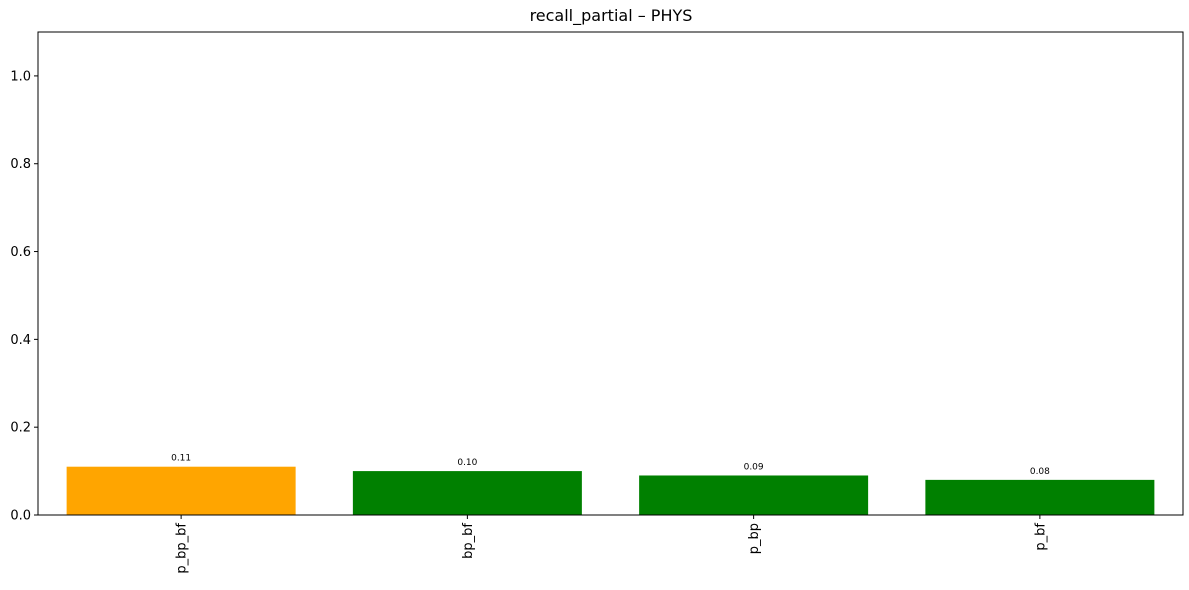 This screenshot has width=1189, height=590. What do you see at coordinates (20, 516) in the screenshot?
I see `y-tick-label: 0.0` at bounding box center [20, 516].